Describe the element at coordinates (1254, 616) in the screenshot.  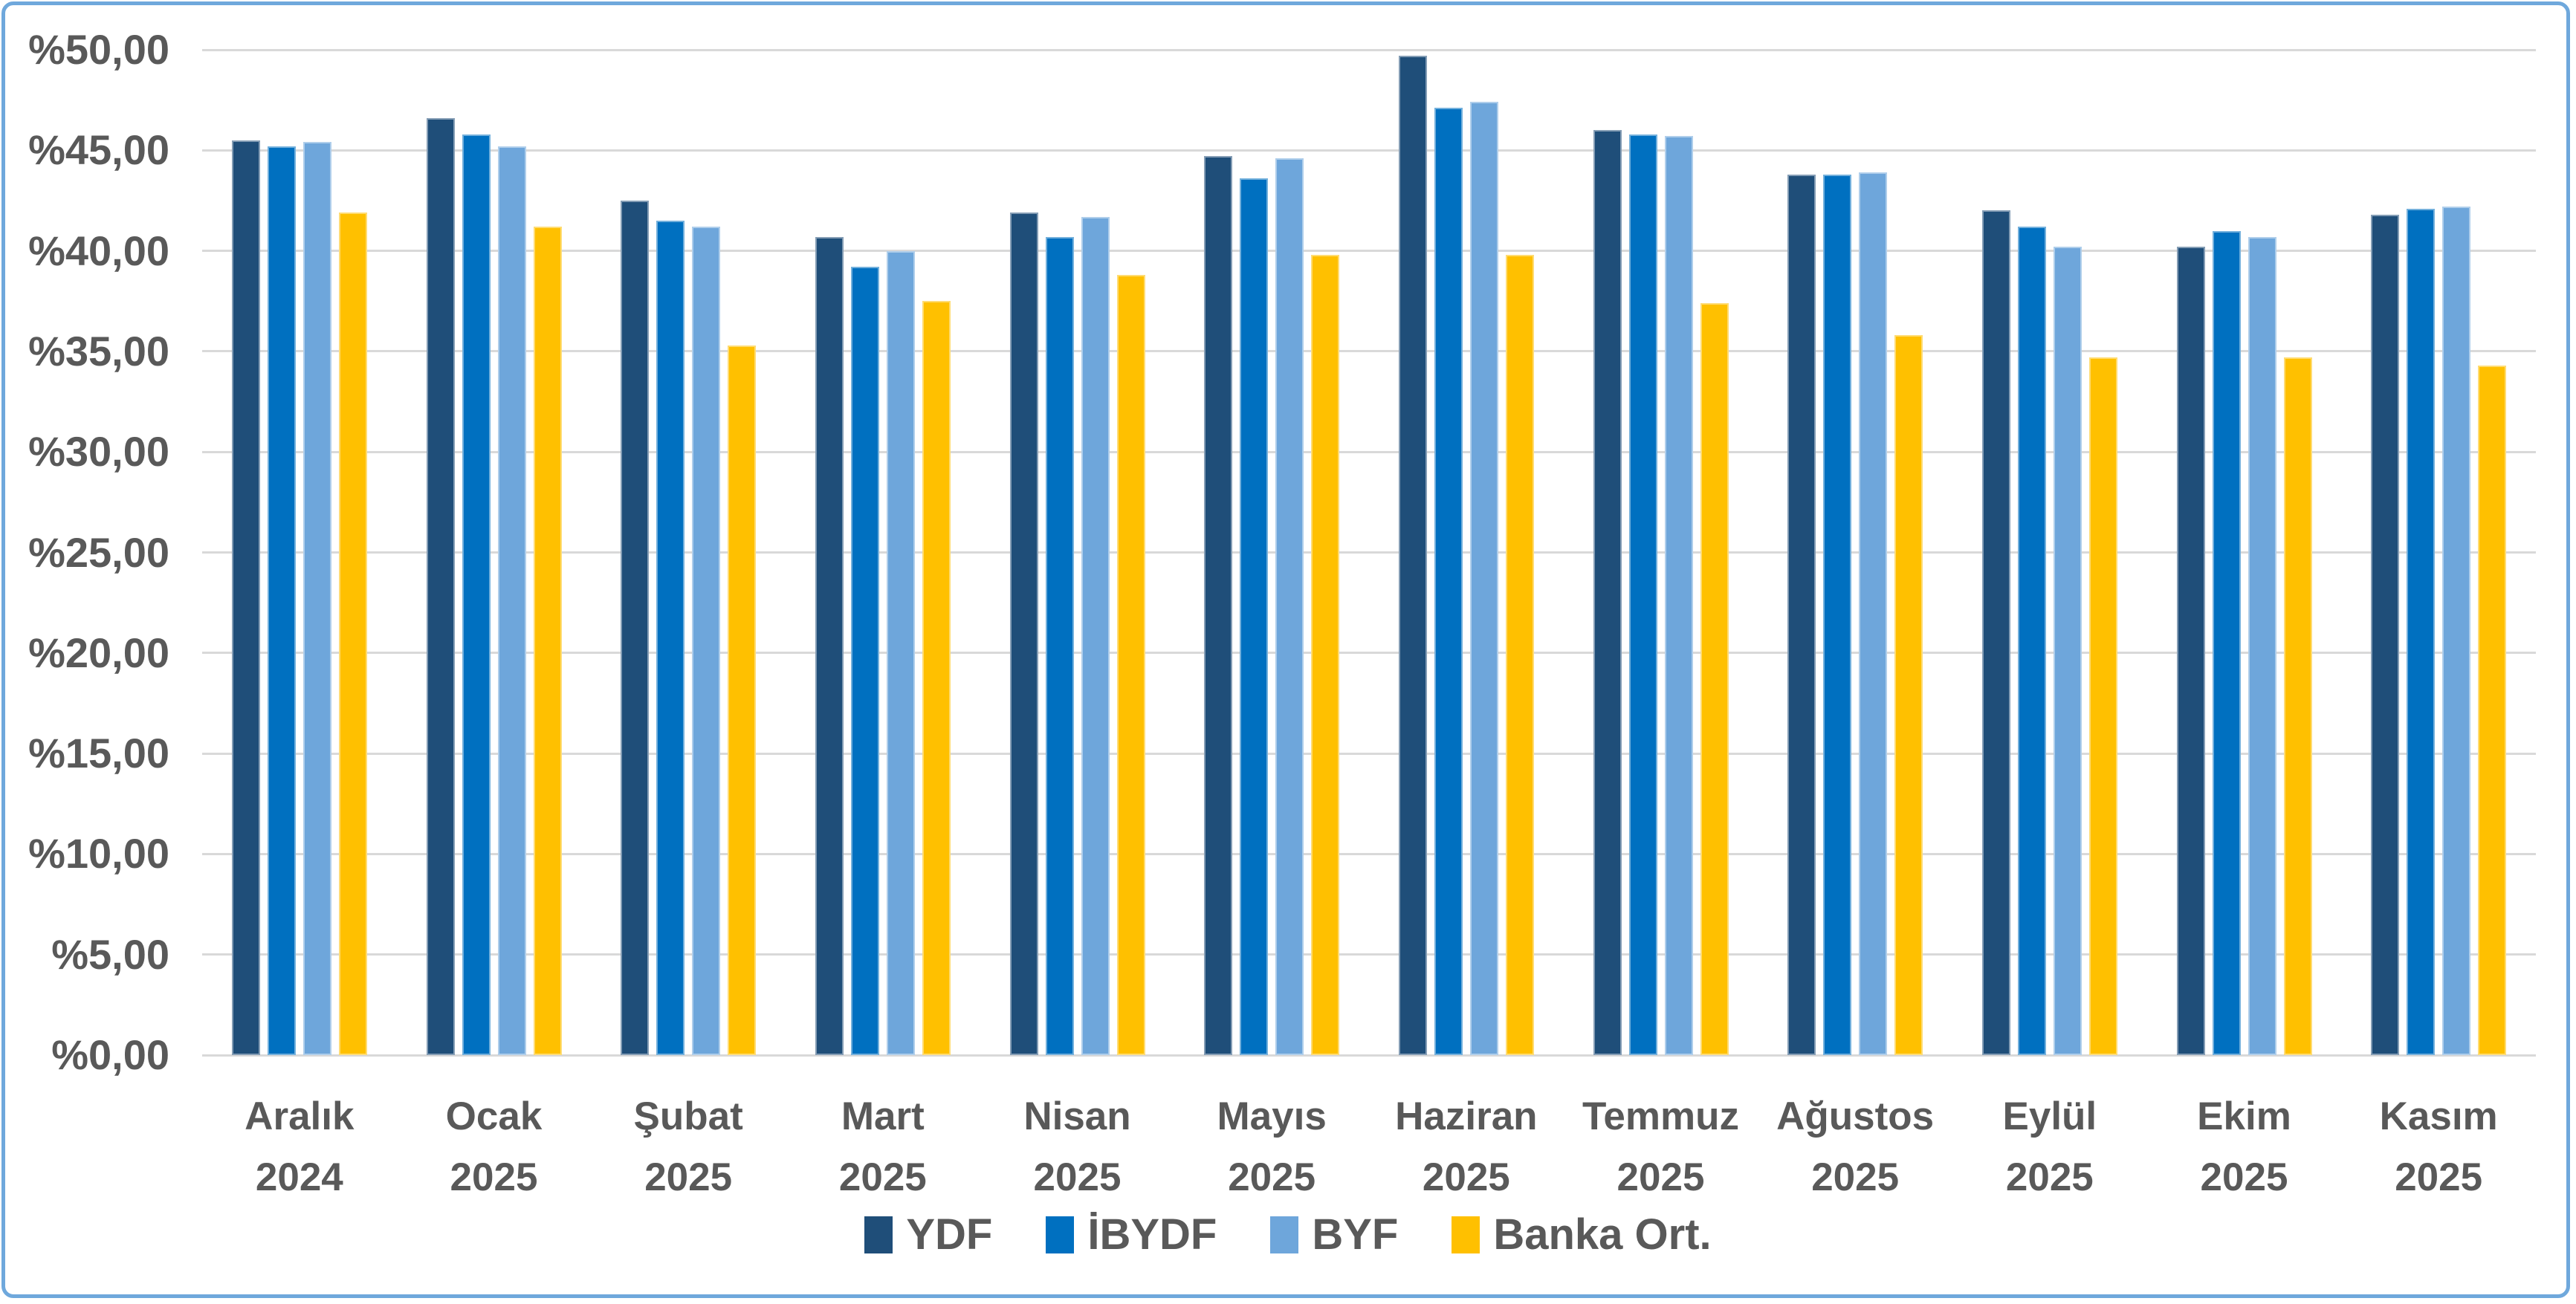
I see `bar-İBYDF-Mayıs-2025` at that location.